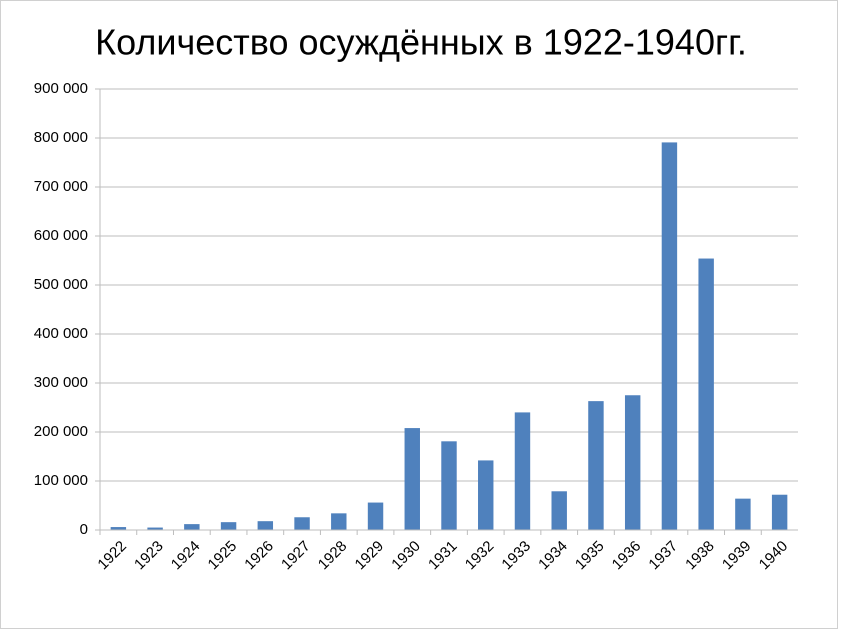 Image resolution: width=842 pixels, height=630 pixels. I want to click on y-tick-label: 0, so click(84, 529).